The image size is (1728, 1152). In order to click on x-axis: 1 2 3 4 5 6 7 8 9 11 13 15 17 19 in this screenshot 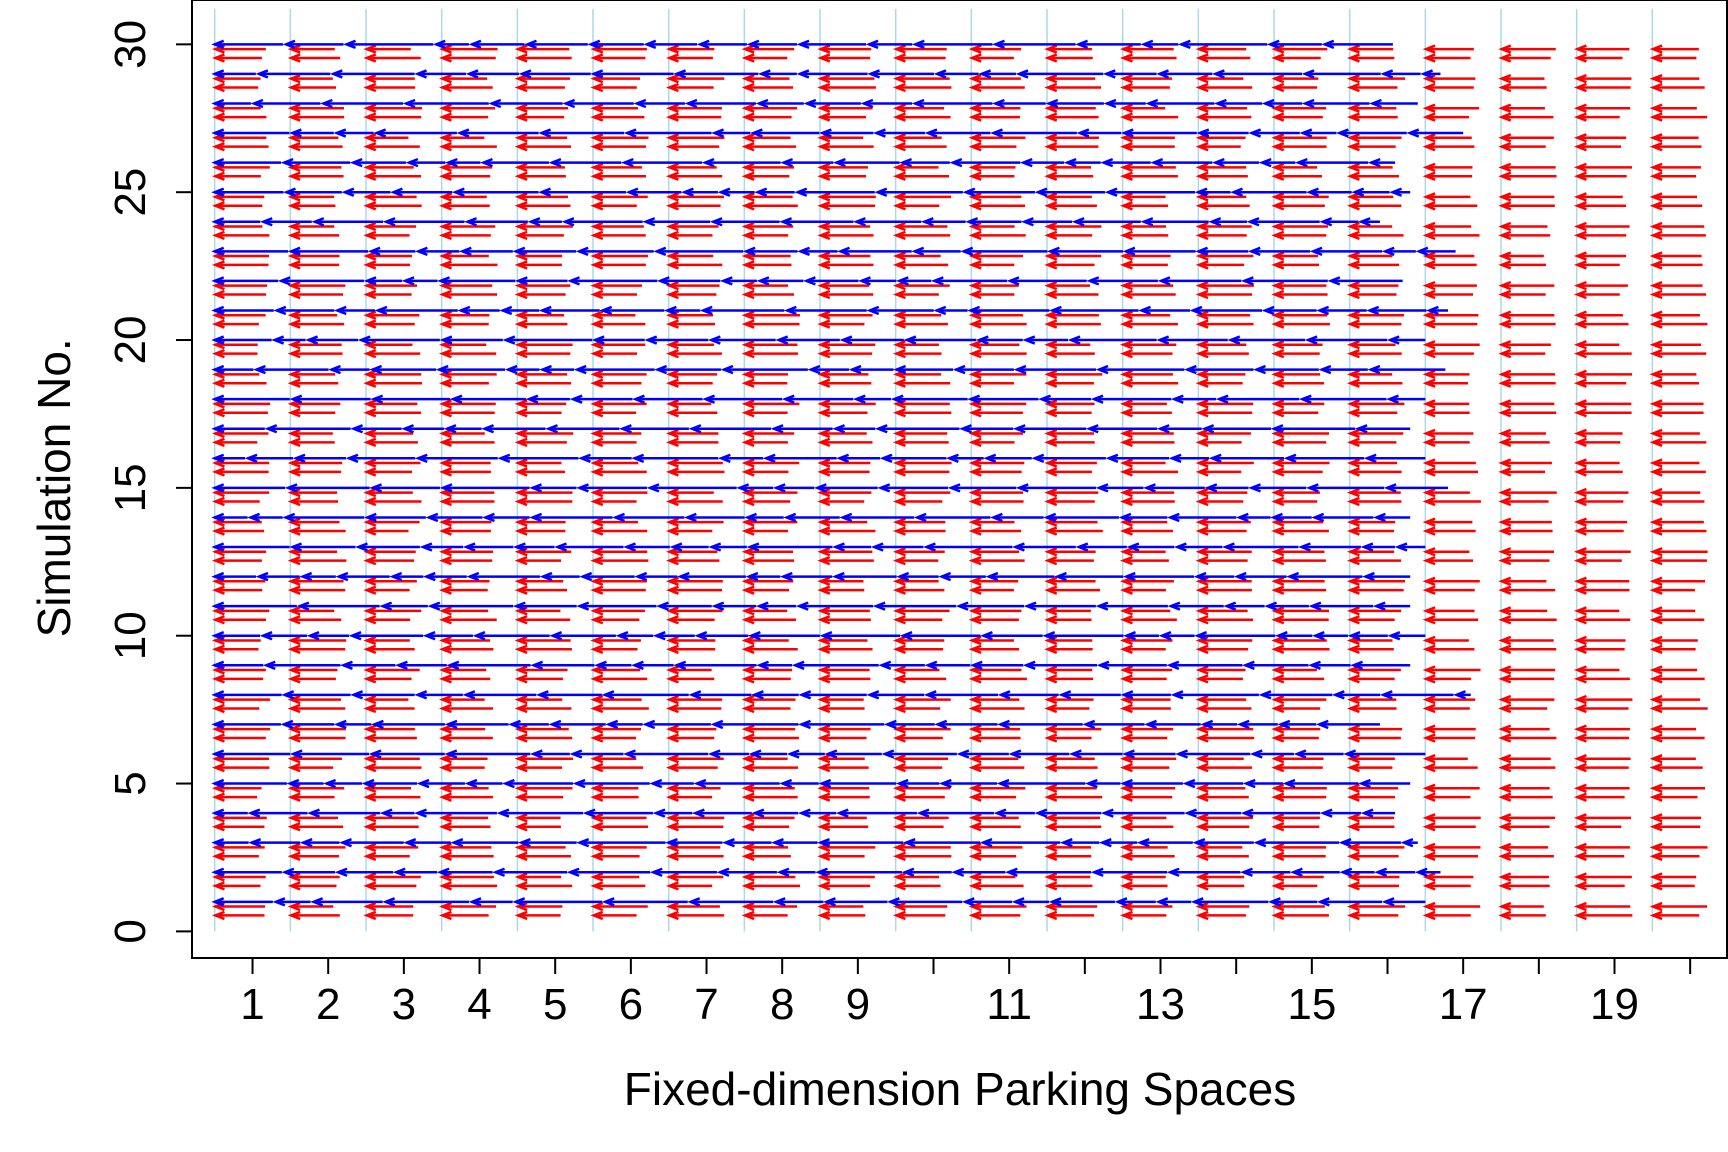, I will do `click(966, 993)`.